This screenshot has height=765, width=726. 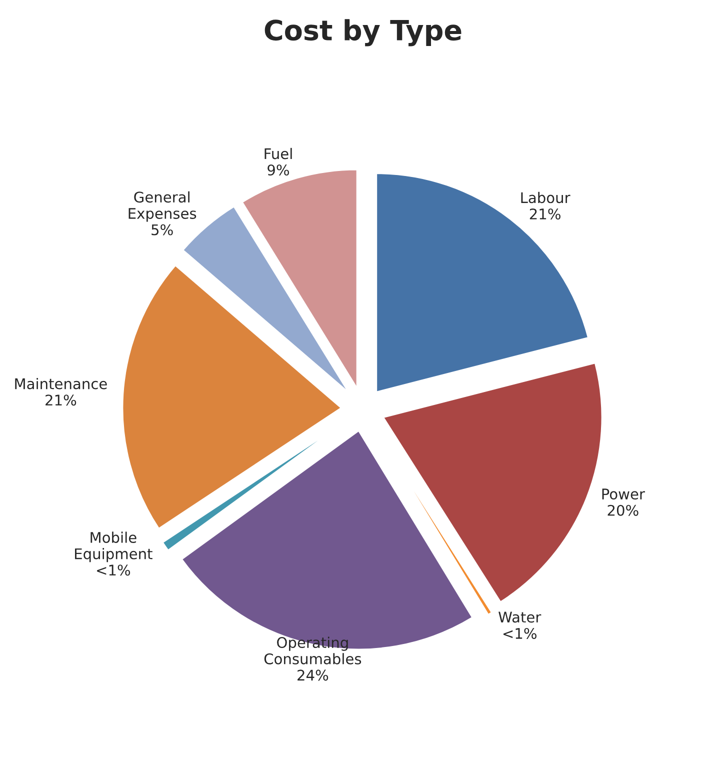 I want to click on slice-label: Water, so click(x=520, y=617).